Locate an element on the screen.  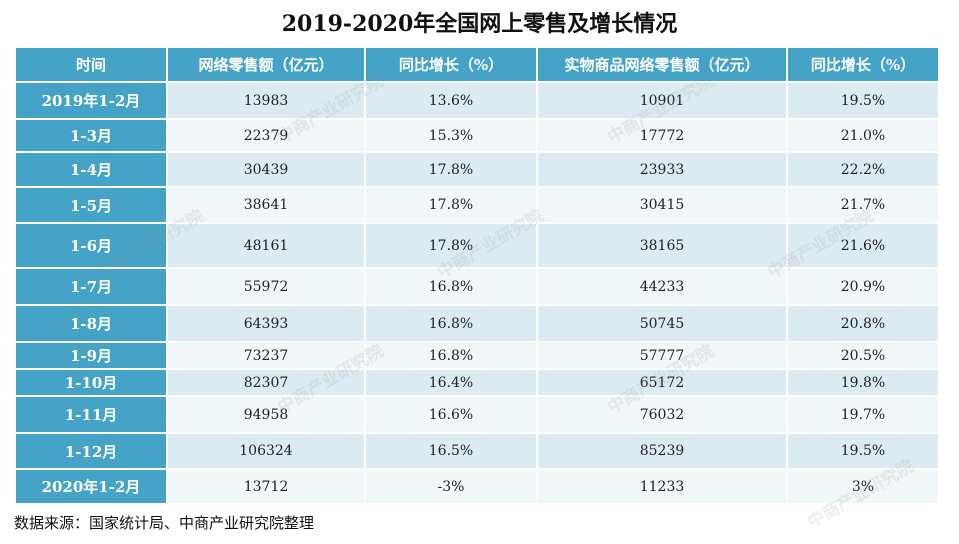
cell-physical-growth: 20.8% is located at coordinates (863, 323).